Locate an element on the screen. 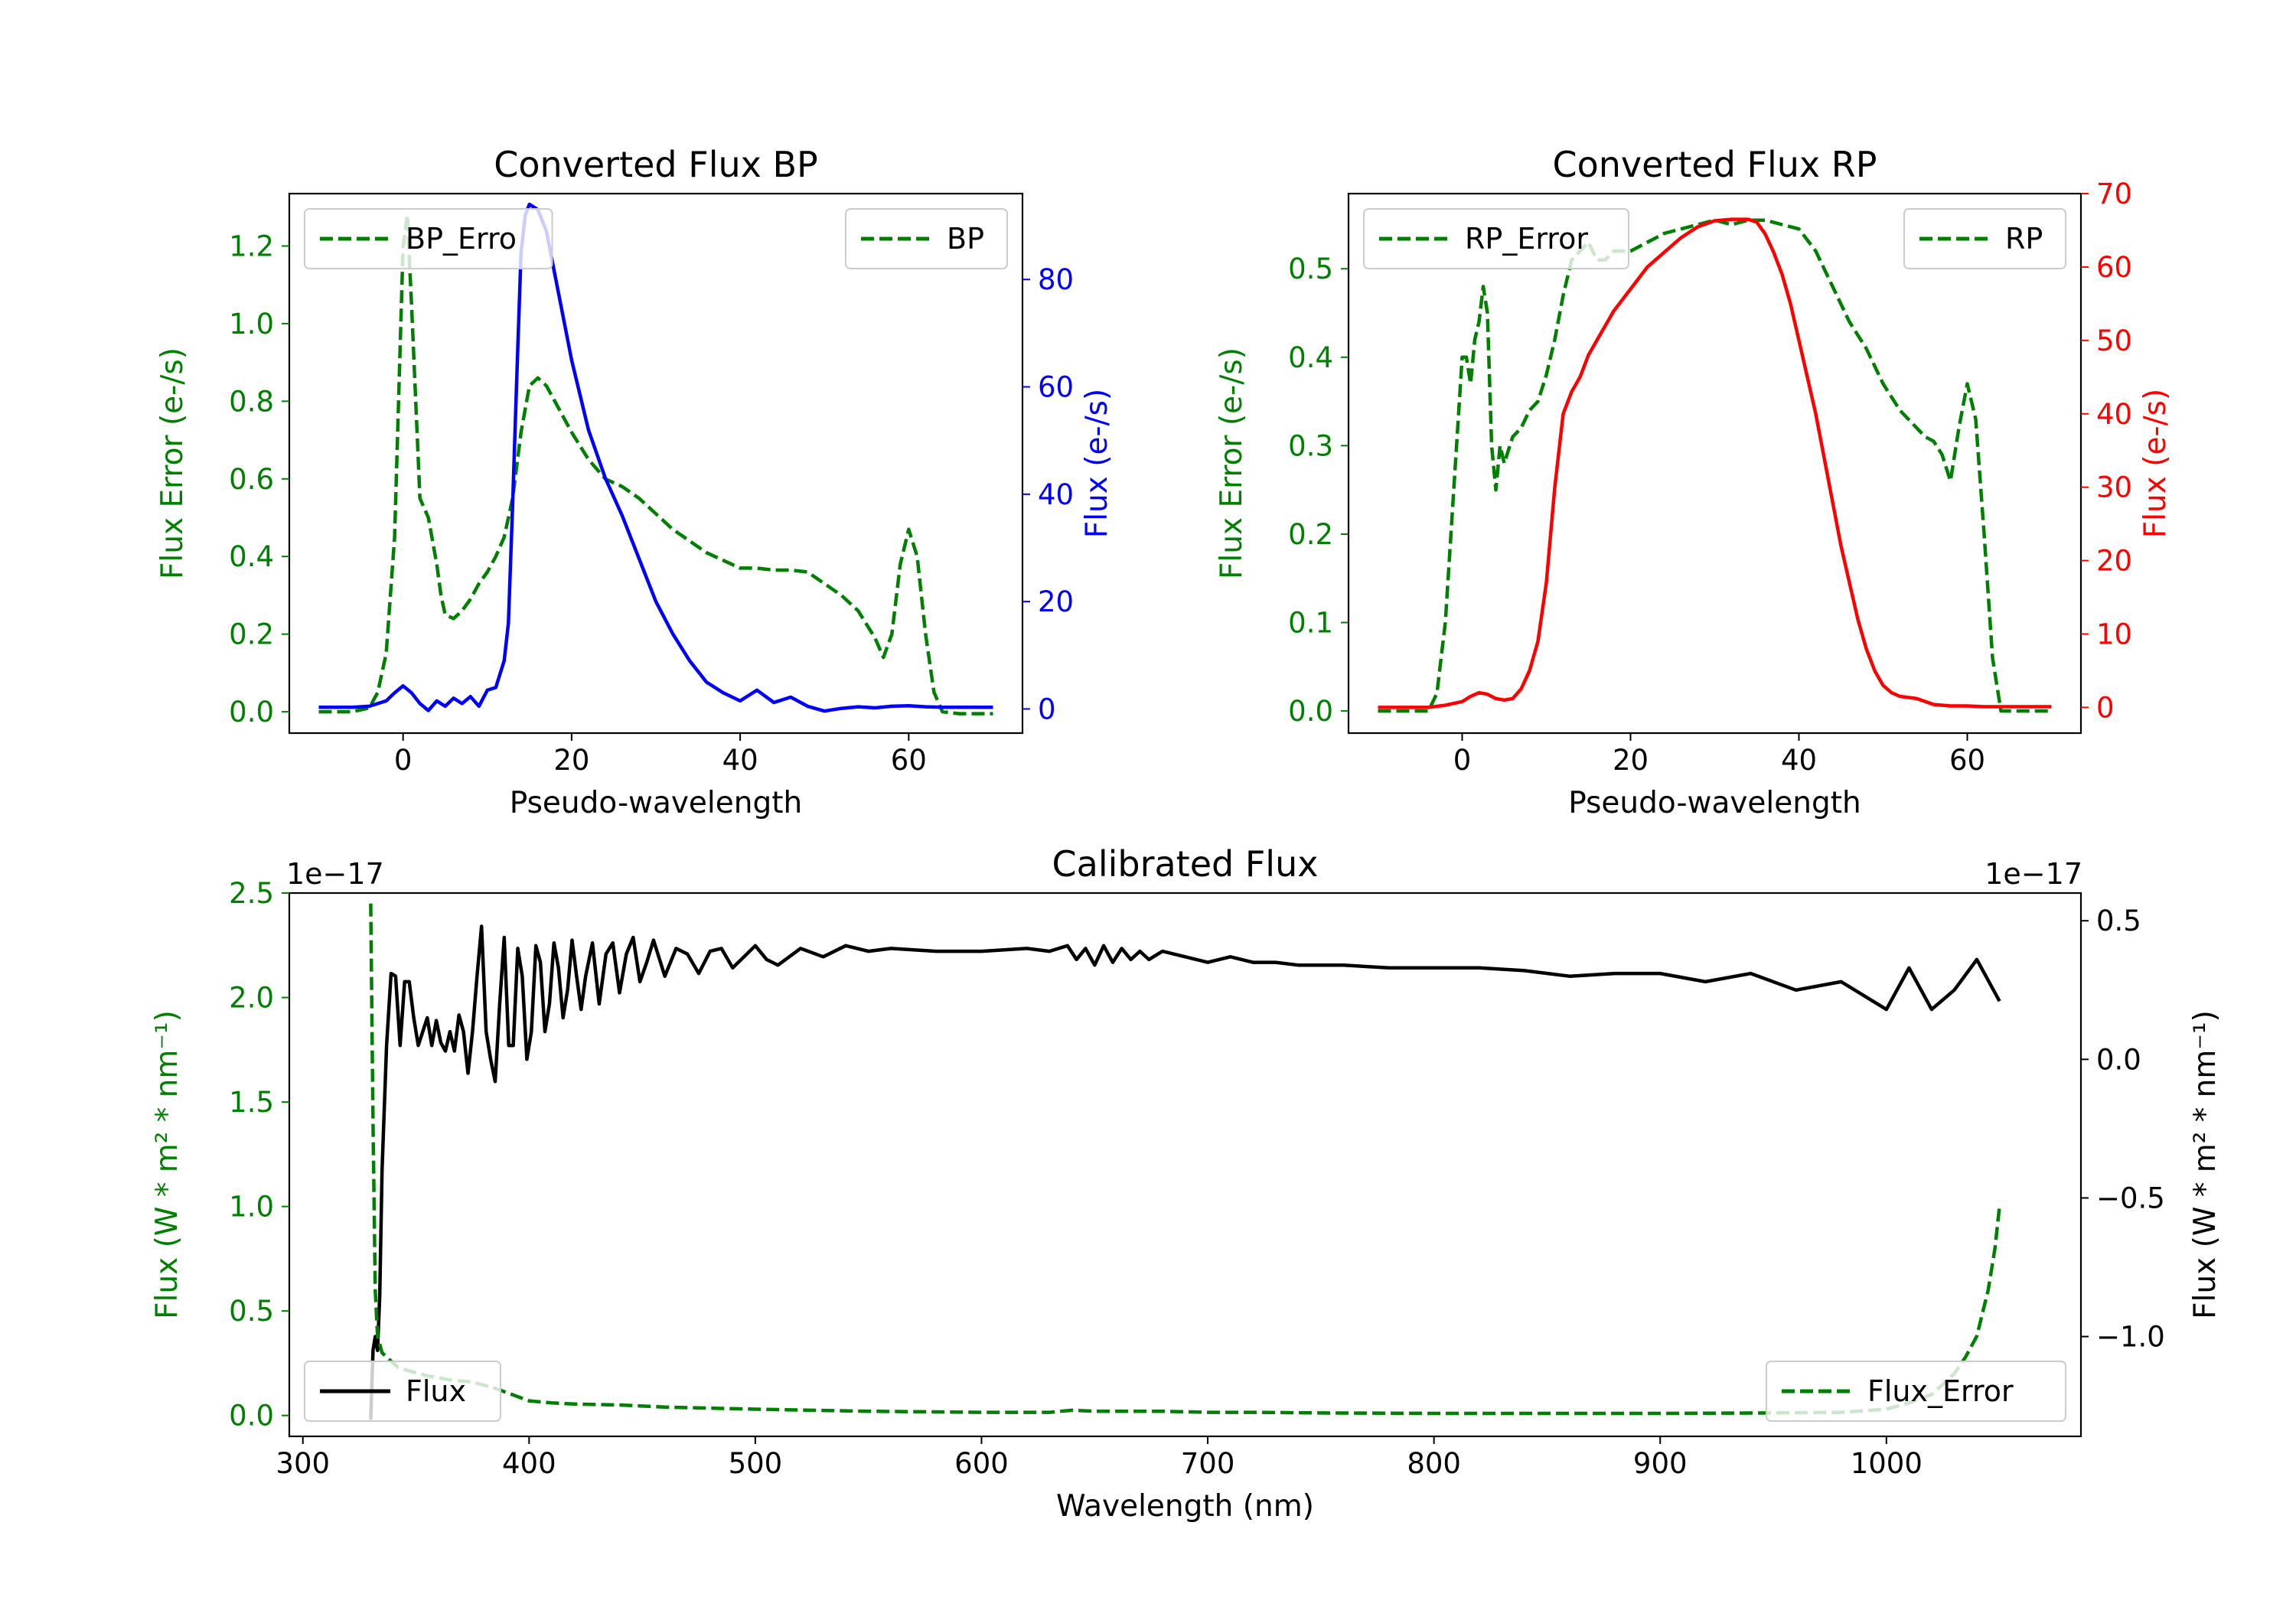 Image resolution: width=2296 pixels, height=1607 pixels. x-tick-label: 500 is located at coordinates (756, 1463).